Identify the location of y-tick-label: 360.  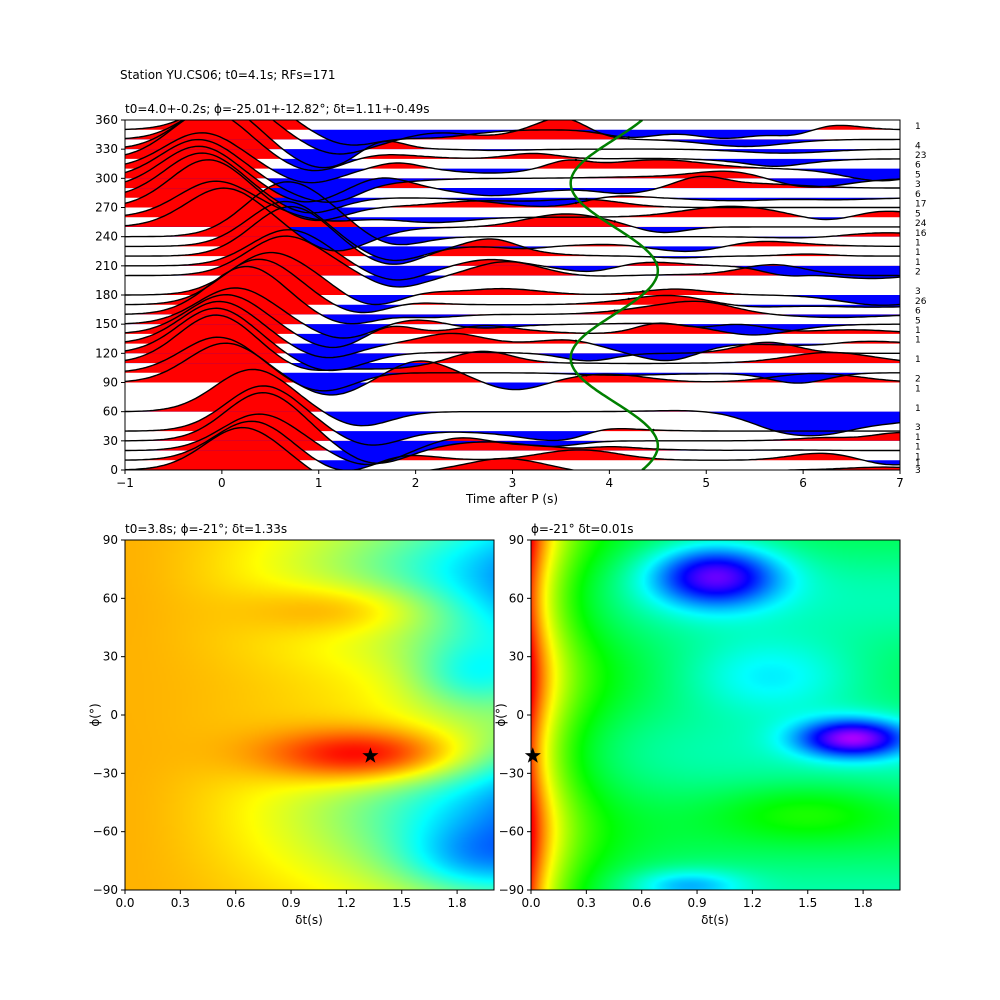
(106, 120).